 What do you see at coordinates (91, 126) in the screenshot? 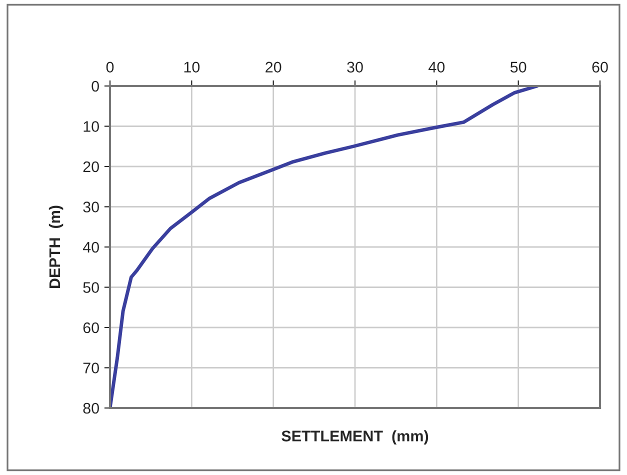
I see `y-tick-label: 10` at bounding box center [91, 126].